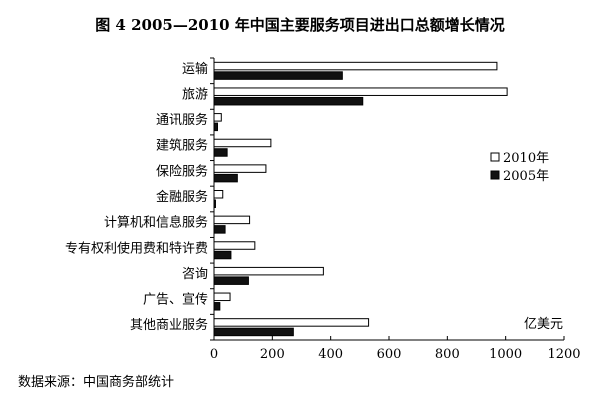  What do you see at coordinates (300, 25) in the screenshot?
I see `chart-title: 图 4 2005—2010 年中国主要服务项目进出口总额增长情况` at bounding box center [300, 25].